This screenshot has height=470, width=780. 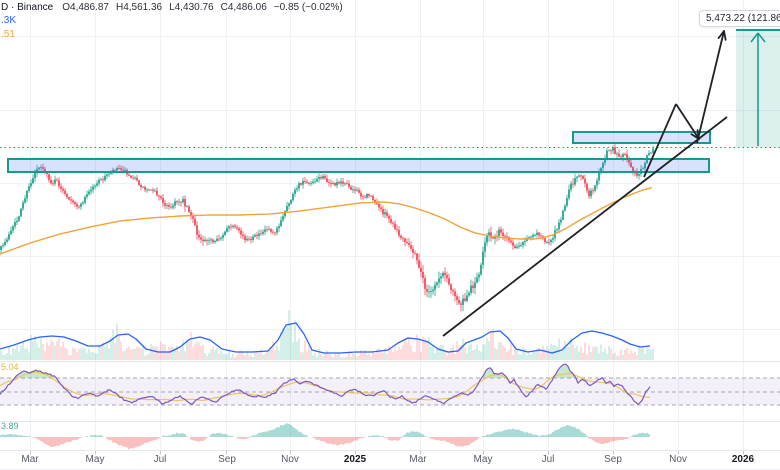 What do you see at coordinates (387, 453) in the screenshot?
I see `time-axis-ticks` at bounding box center [387, 453].